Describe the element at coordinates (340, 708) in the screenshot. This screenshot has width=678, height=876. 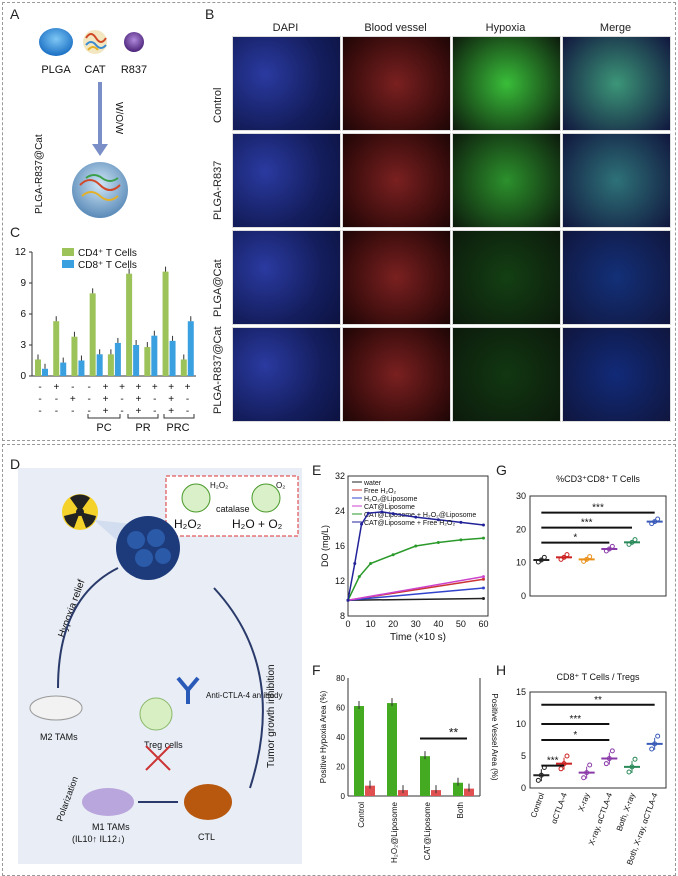
I see `y-tick-label: 60` at that location.